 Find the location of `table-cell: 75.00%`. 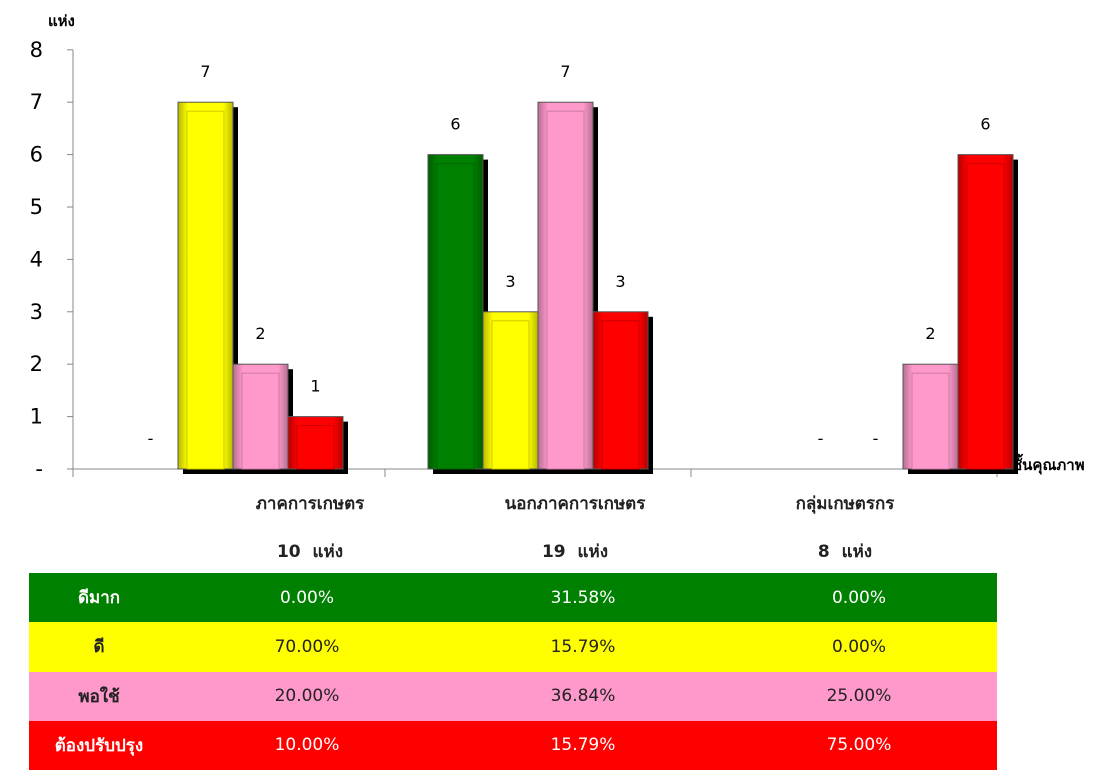

table-cell: 75.00% is located at coordinates (859, 745).